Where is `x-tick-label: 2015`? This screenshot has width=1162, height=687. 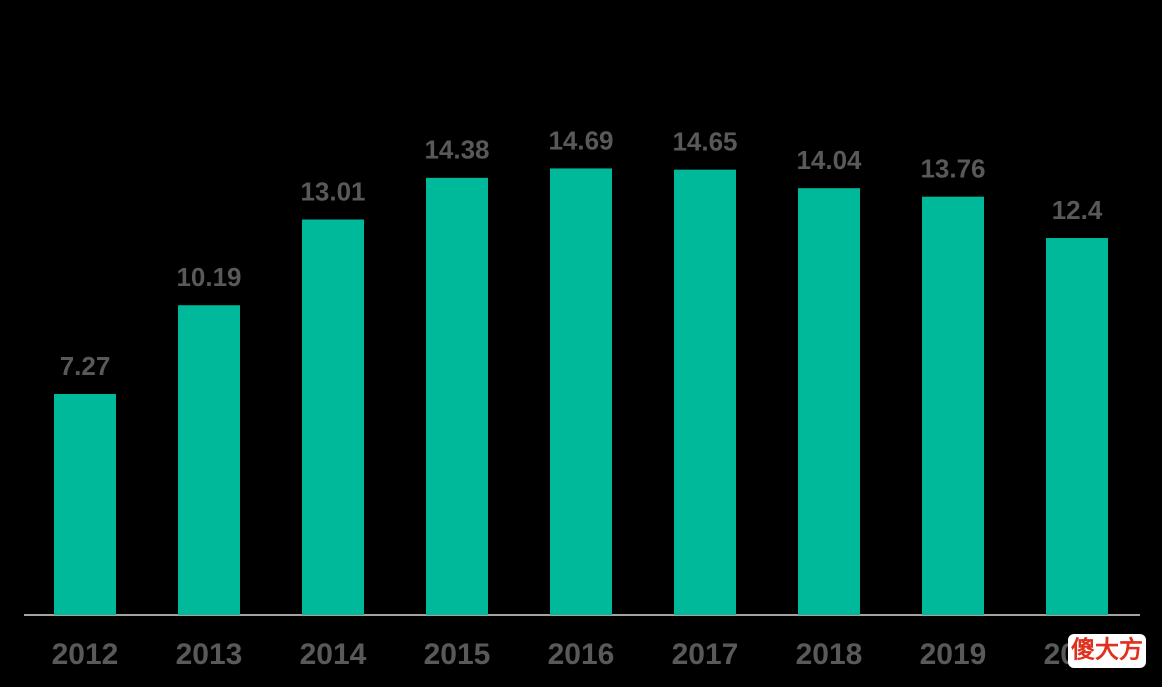 x-tick-label: 2015 is located at coordinates (457, 654).